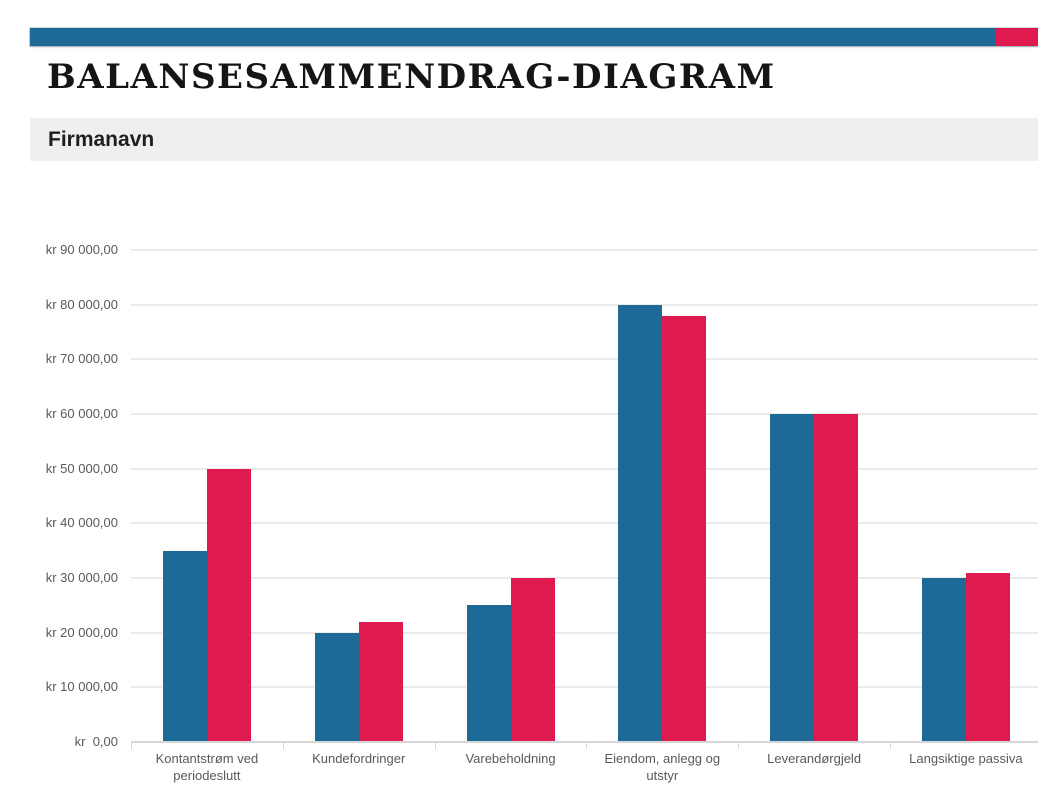  What do you see at coordinates (512, 37) in the screenshot?
I see `accent-banner-blue-segment` at bounding box center [512, 37].